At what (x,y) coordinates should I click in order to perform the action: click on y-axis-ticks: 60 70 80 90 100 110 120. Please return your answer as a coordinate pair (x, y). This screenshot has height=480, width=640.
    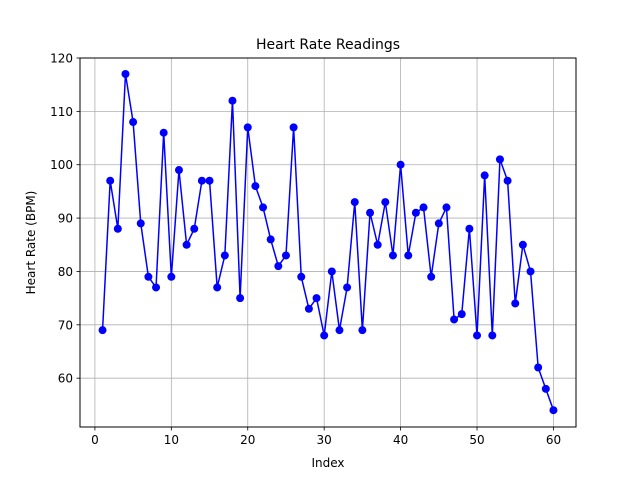
    Looking at the image, I should click on (65, 219).